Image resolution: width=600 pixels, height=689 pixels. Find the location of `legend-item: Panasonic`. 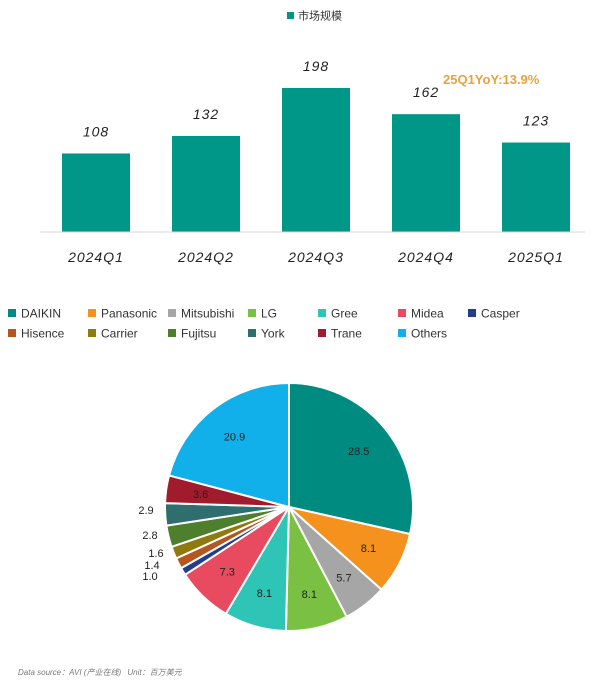

legend-item: Panasonic is located at coordinates (122, 314).